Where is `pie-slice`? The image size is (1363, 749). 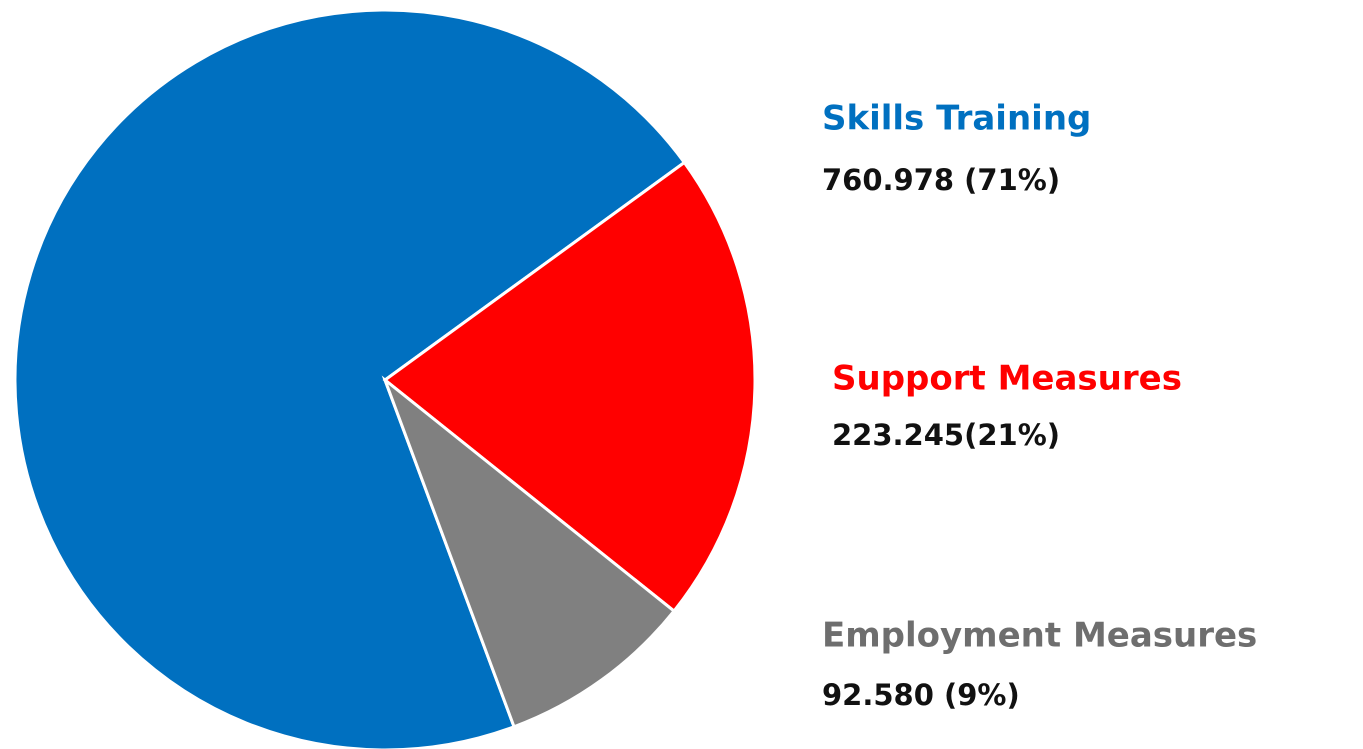
pie-slice is located at coordinates (529, 552).